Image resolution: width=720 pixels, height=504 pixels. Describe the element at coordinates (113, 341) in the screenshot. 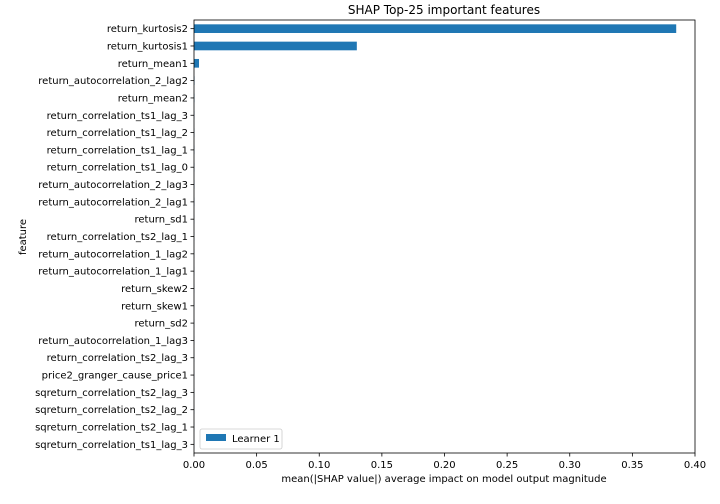

I see `y-tick-label: return_autocorrelation_1_lag3` at that location.